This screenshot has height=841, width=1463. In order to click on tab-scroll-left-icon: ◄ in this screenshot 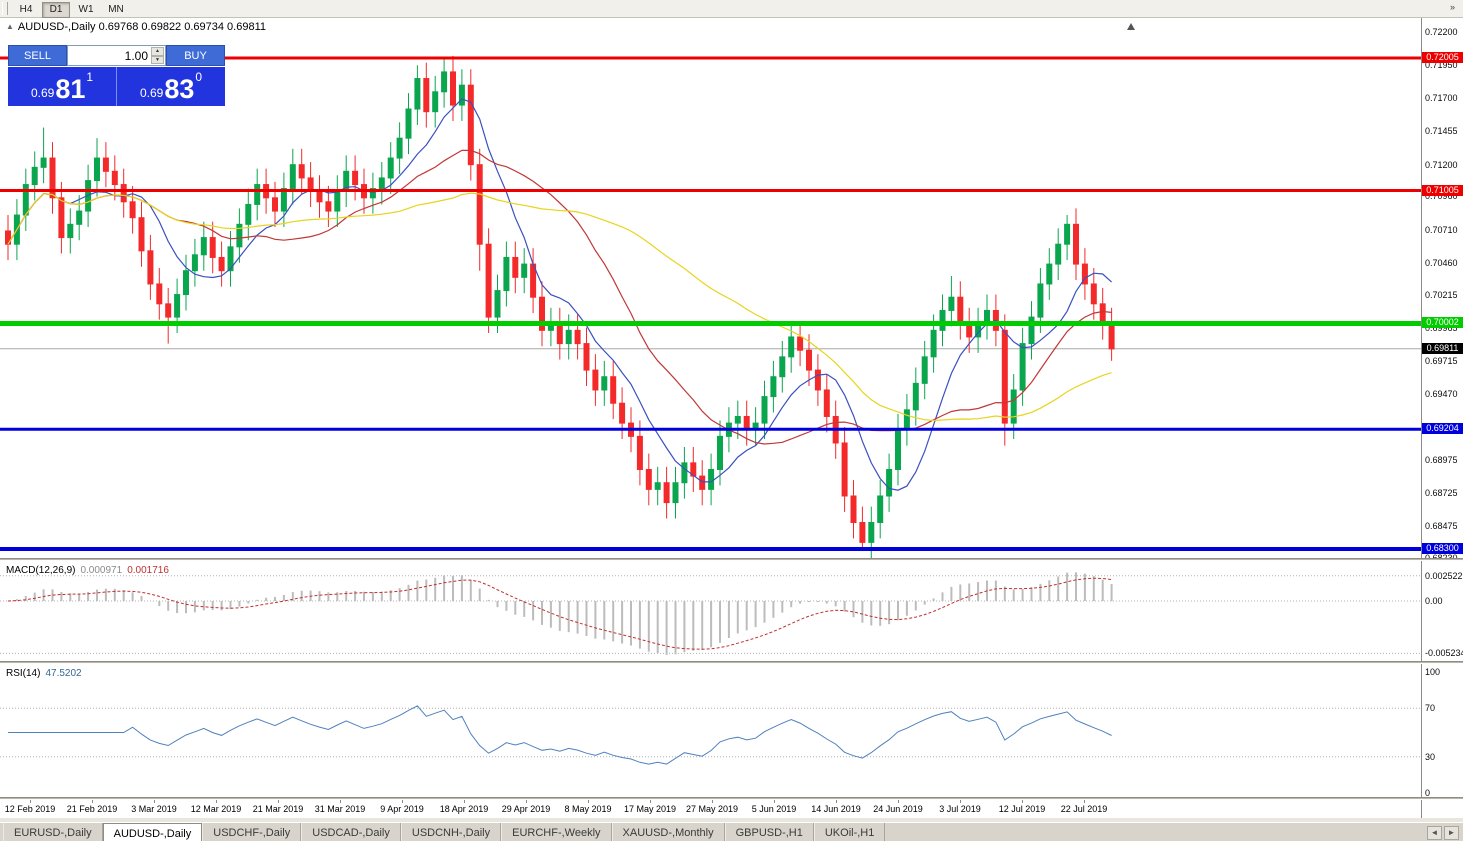, I will do `click(1434, 833)`.